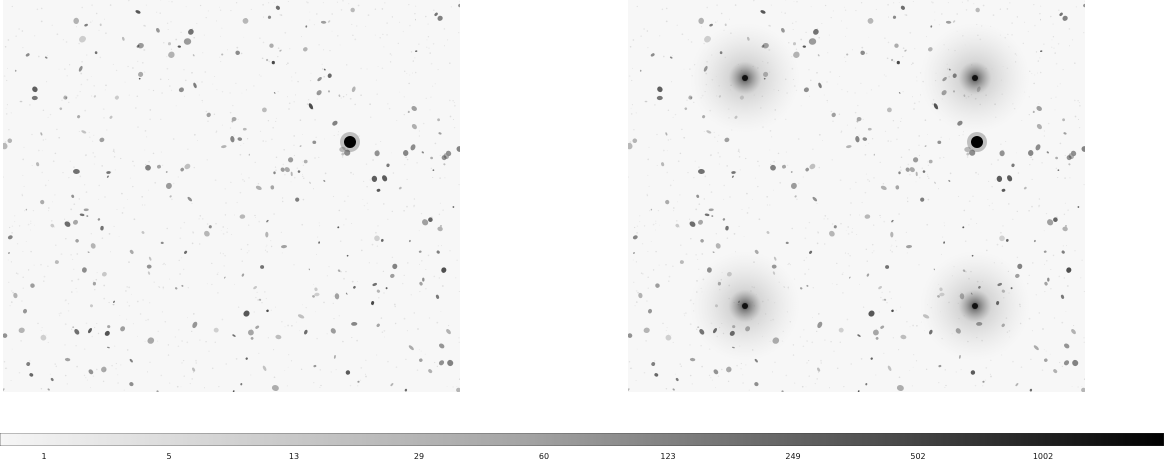 This screenshot has width=1164, height=468. What do you see at coordinates (294, 456) in the screenshot?
I see `colorbar-tick-label: 13` at bounding box center [294, 456].